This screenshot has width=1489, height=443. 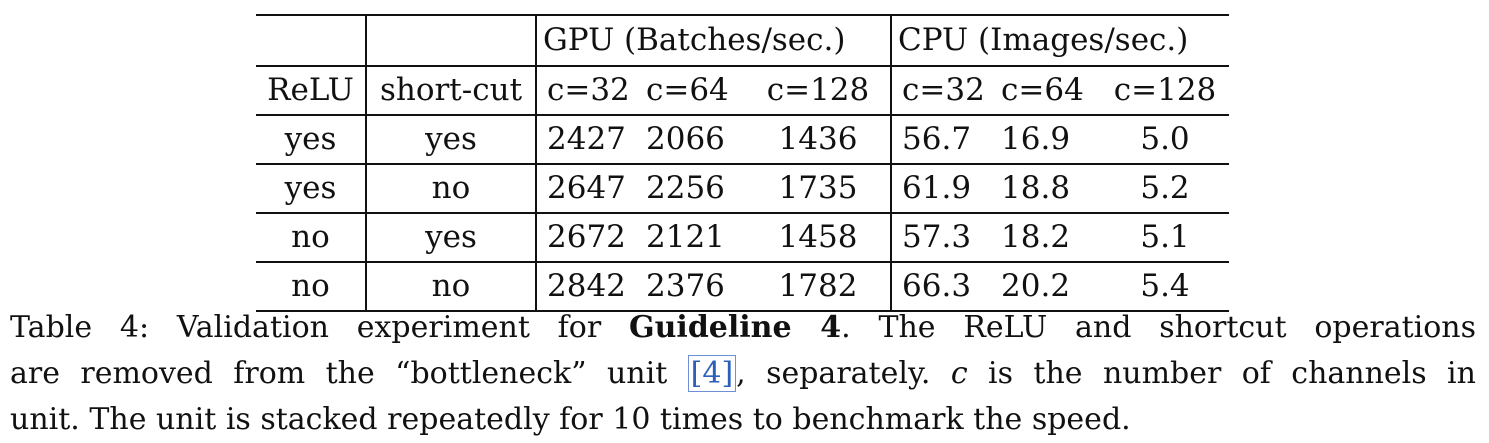 What do you see at coordinates (1165, 237) in the screenshot?
I see `cpu-c128-cell: 5.1` at bounding box center [1165, 237].